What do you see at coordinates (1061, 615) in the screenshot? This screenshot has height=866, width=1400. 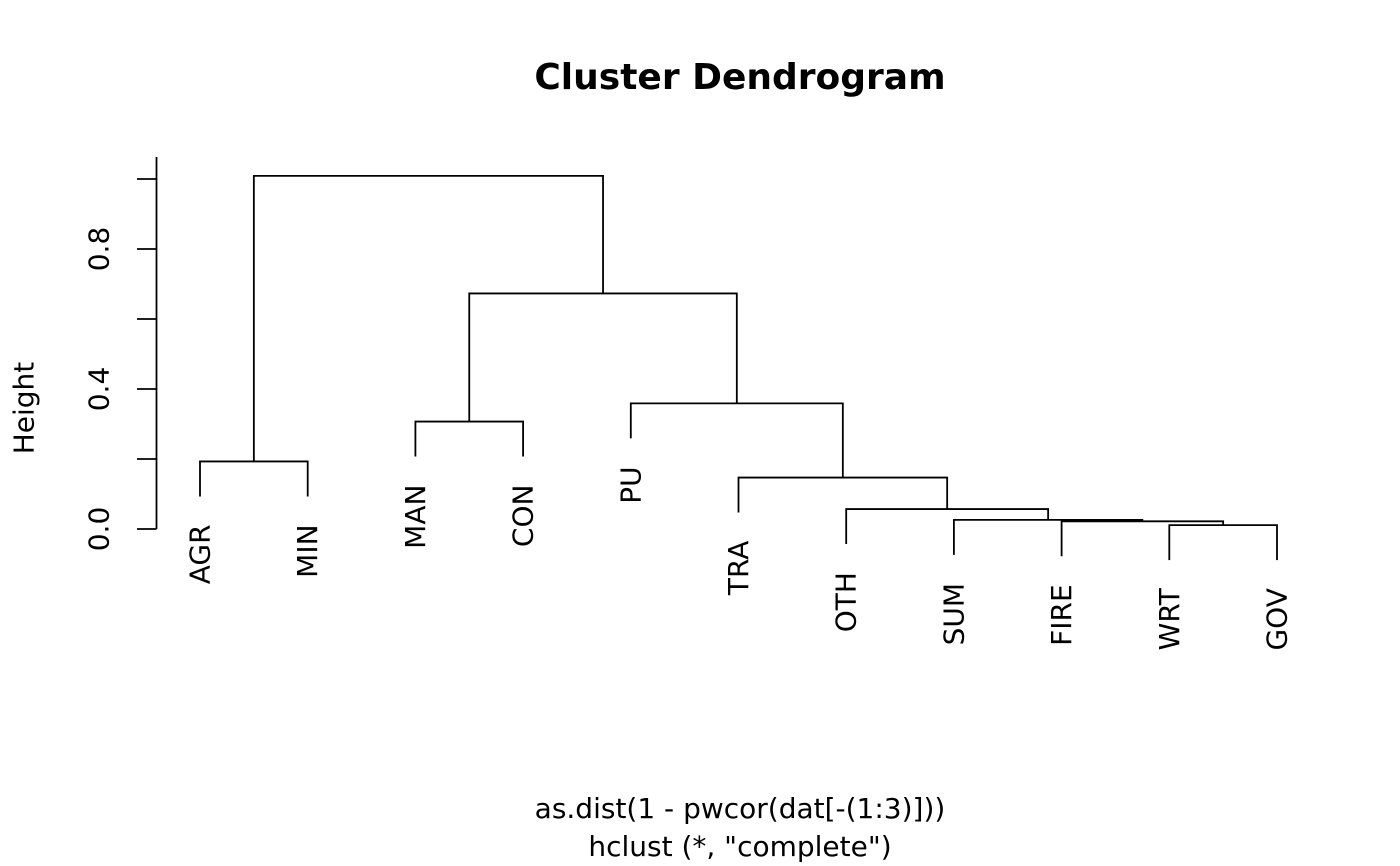 I see `leaf-label-fire: FIRE` at bounding box center [1061, 615].